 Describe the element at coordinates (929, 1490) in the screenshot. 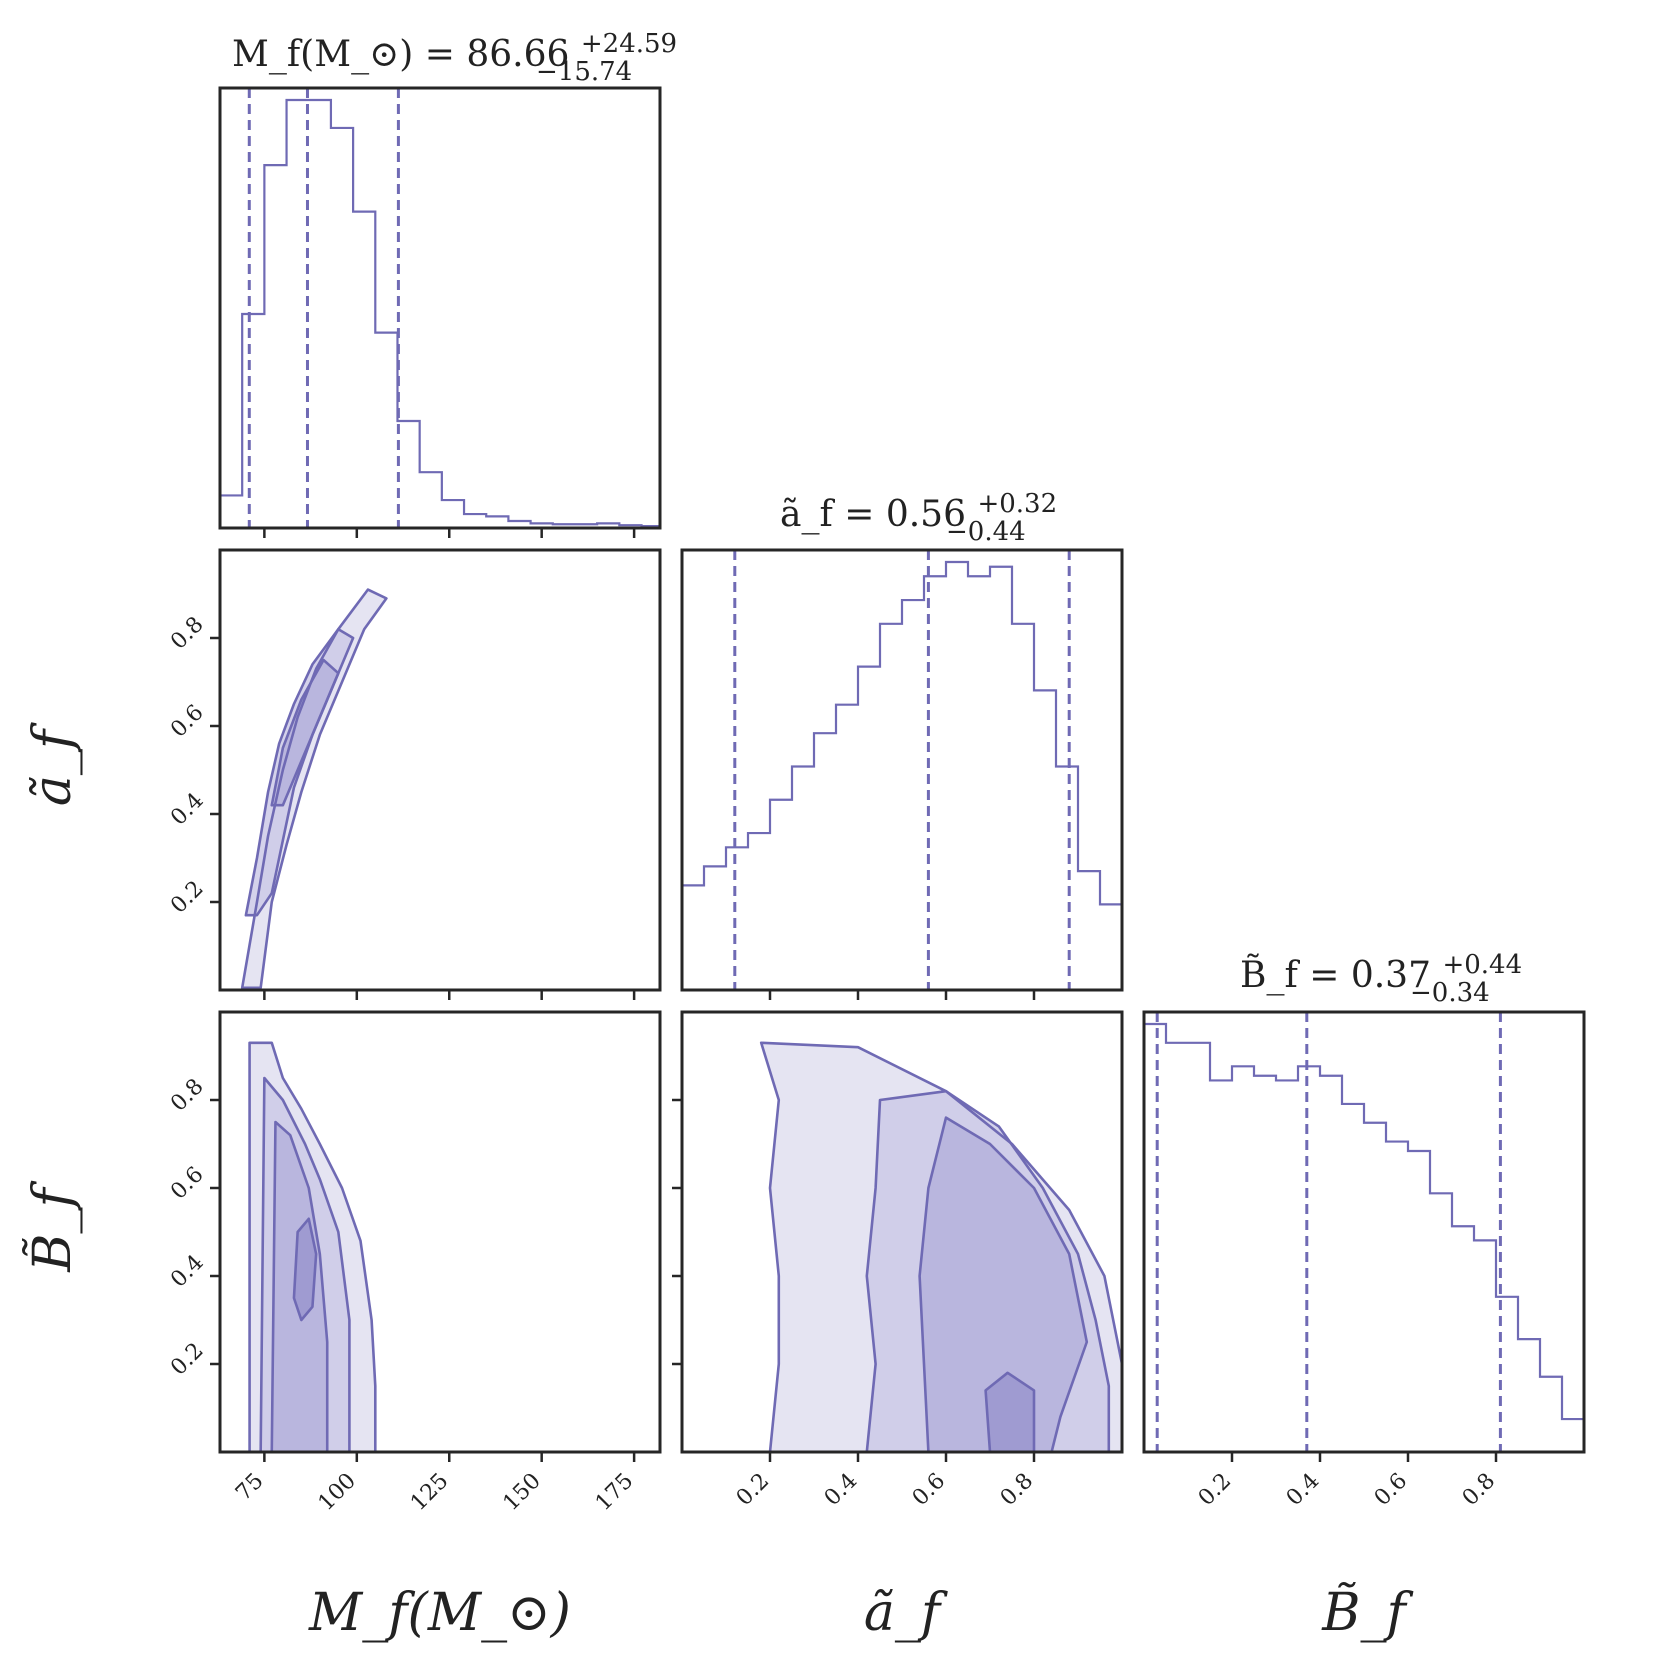

I see `xtick-label-af-2: 0.6` at that location.